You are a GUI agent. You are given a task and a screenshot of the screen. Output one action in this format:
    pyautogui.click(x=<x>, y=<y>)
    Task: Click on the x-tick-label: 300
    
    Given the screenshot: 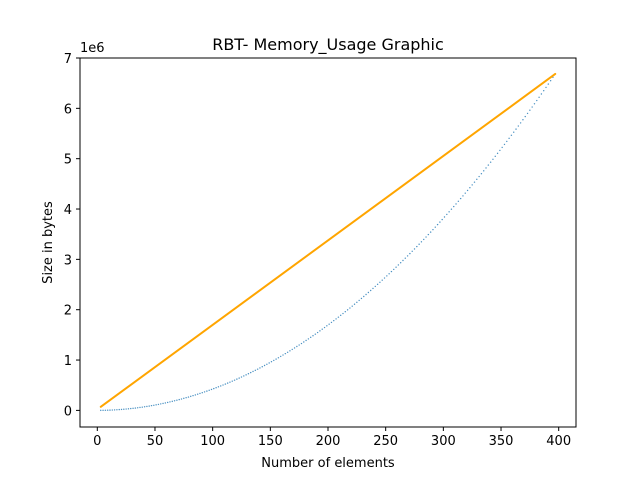 What is the action you would take?
    pyautogui.click(x=443, y=441)
    